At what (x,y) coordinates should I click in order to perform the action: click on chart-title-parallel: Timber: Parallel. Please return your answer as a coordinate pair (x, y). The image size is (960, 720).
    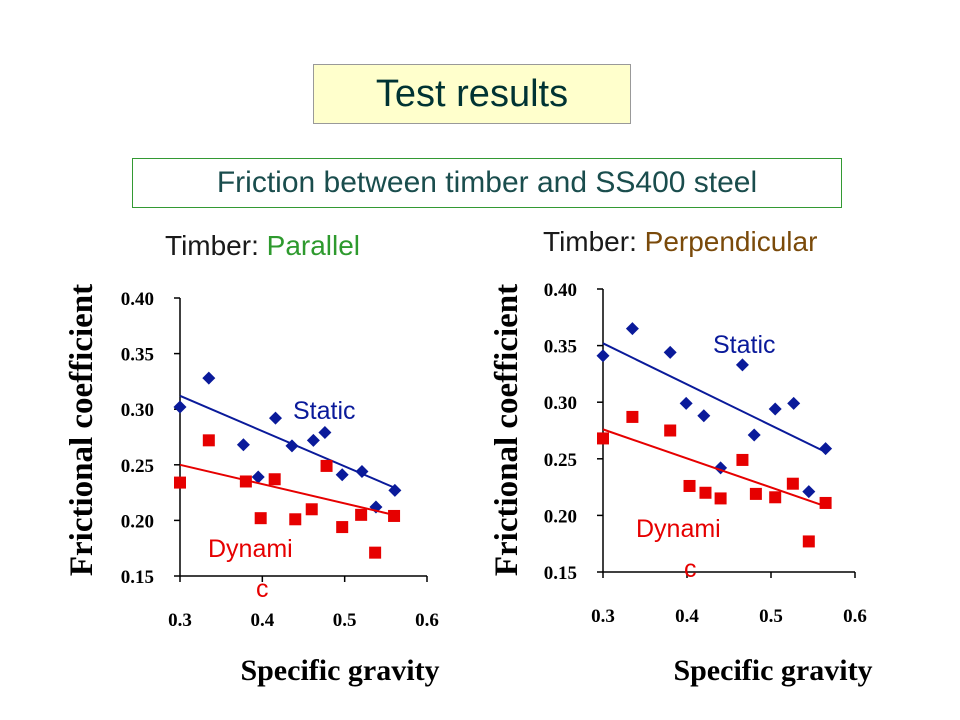
    Looking at the image, I should click on (262, 246).